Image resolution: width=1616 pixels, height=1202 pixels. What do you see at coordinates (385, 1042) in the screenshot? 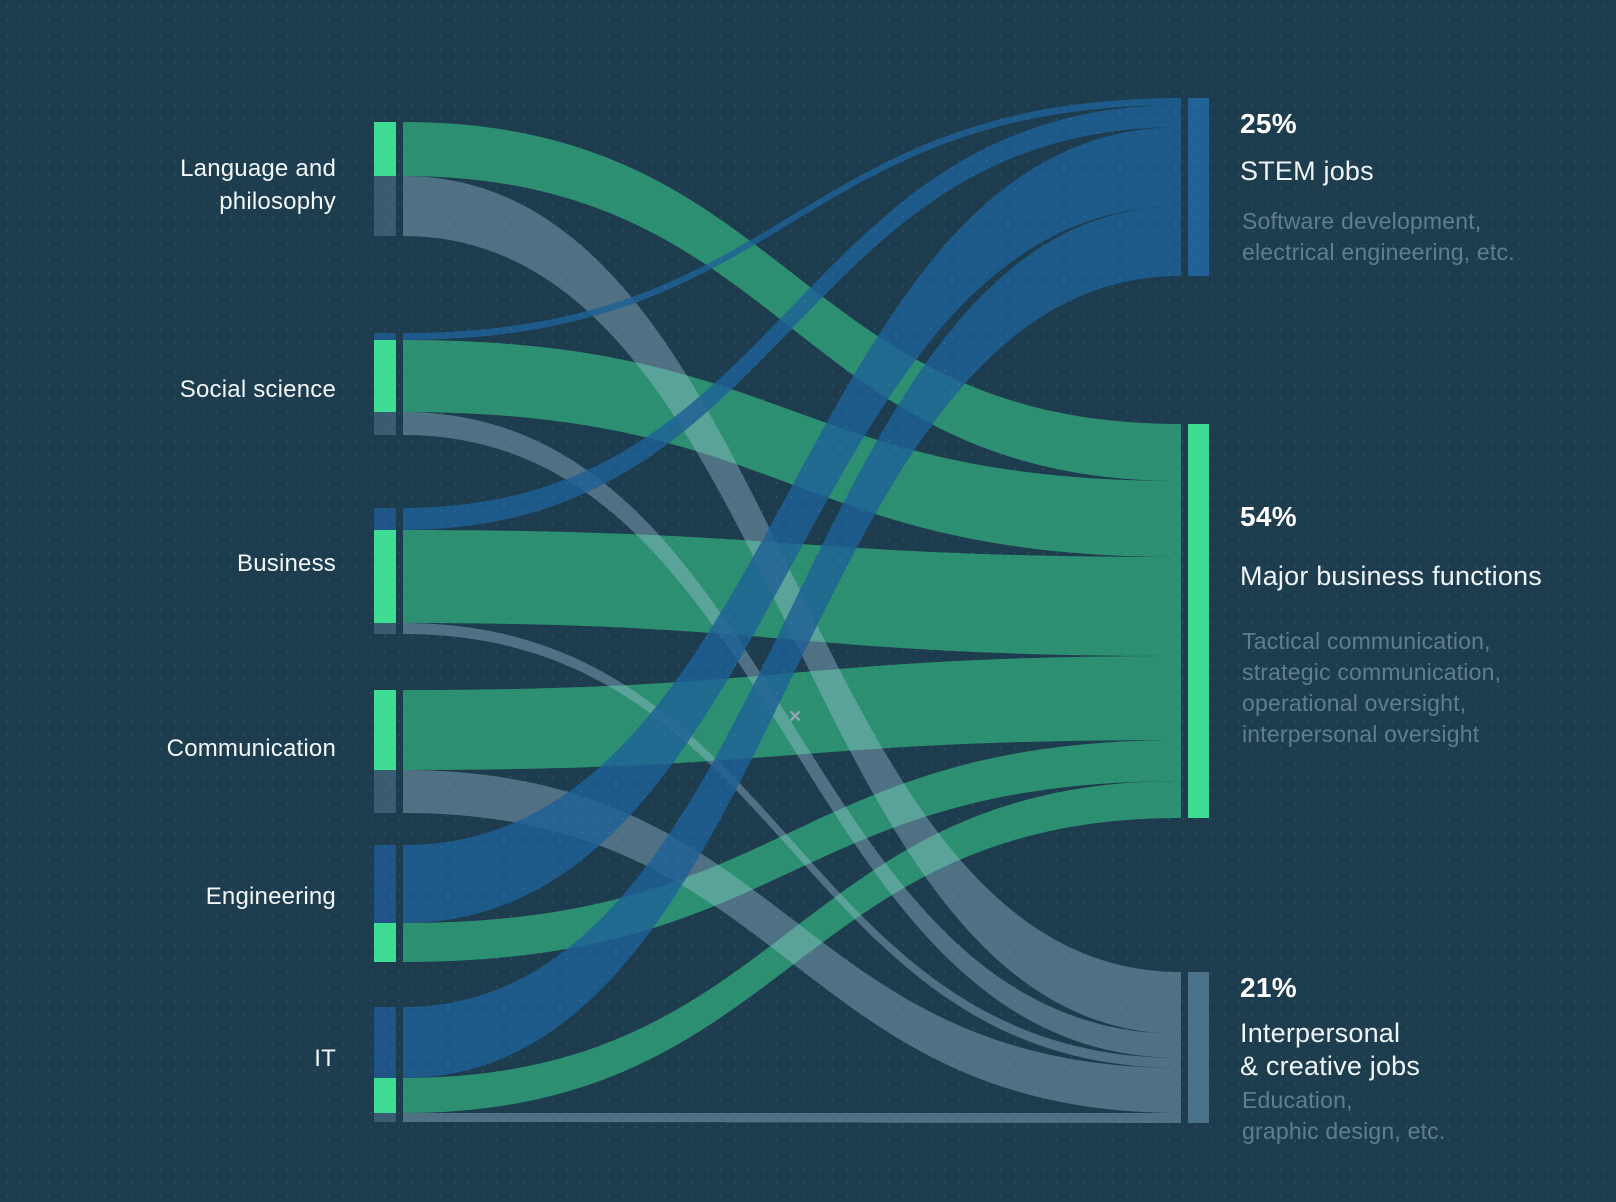
I see `node-segment-it-stem` at bounding box center [385, 1042].